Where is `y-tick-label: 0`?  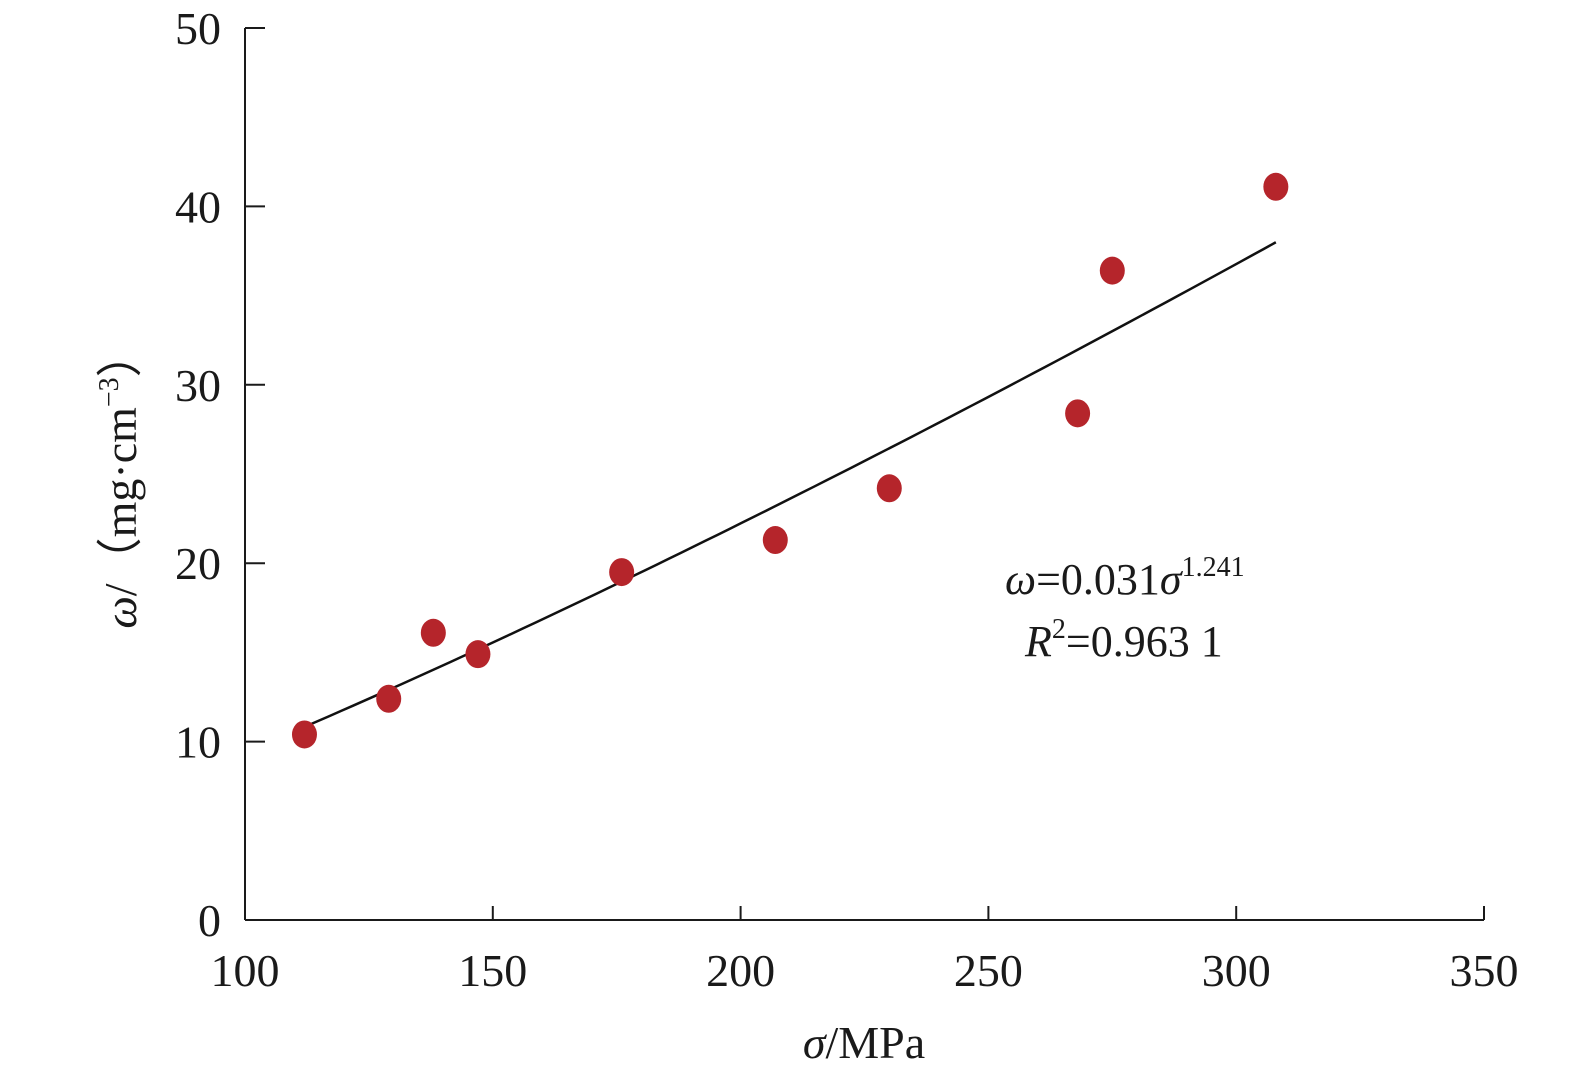 y-tick-label: 0 is located at coordinates (209, 920).